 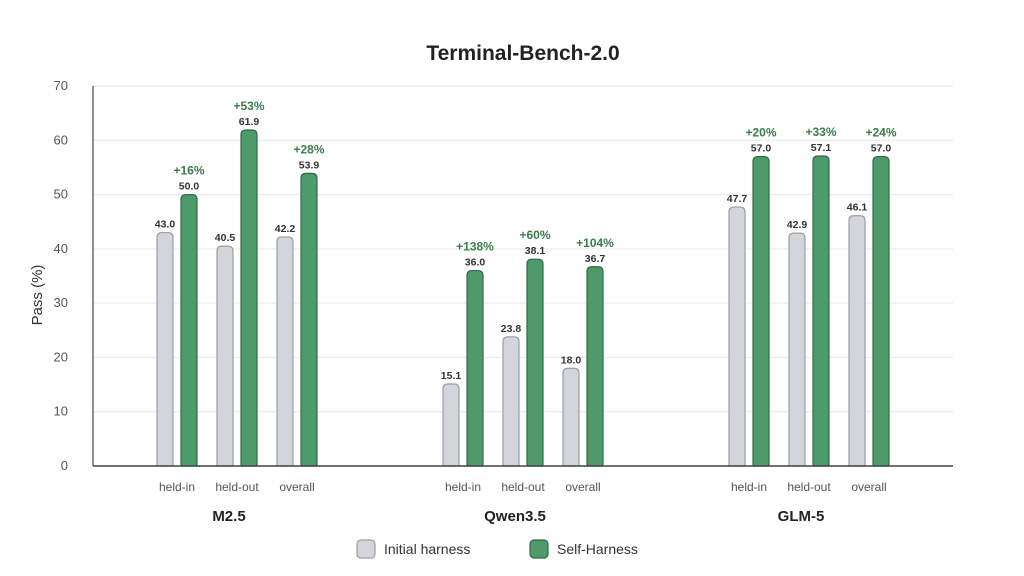 I want to click on y-axis-label: Pass (%), so click(x=37, y=295).